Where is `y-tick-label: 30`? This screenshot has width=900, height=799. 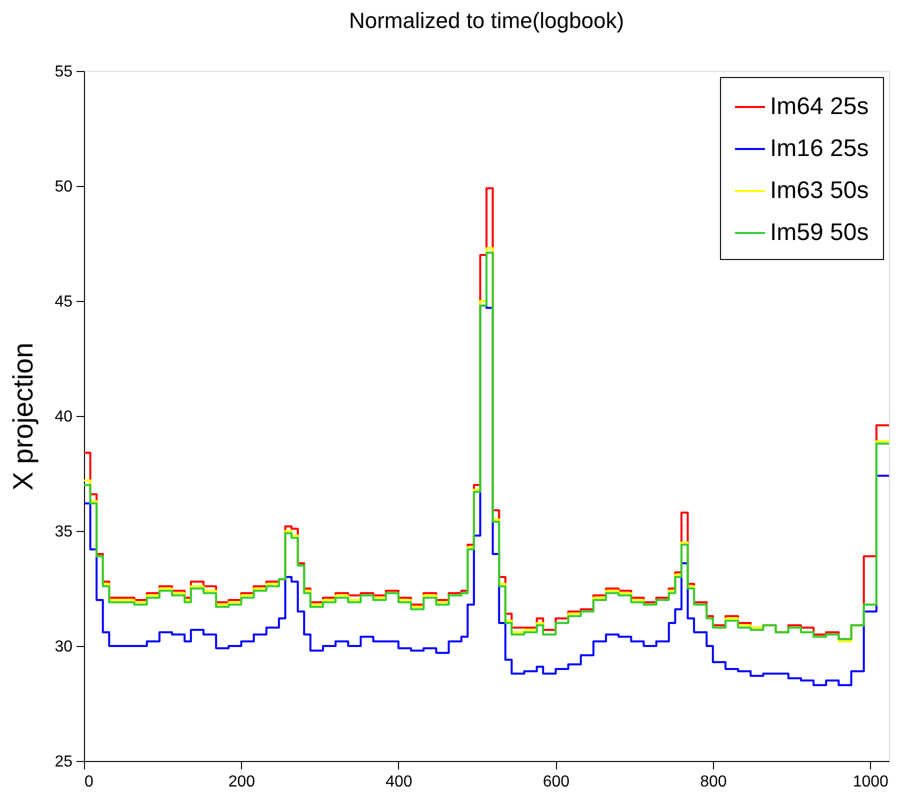
y-tick-label: 30 is located at coordinates (63, 647).